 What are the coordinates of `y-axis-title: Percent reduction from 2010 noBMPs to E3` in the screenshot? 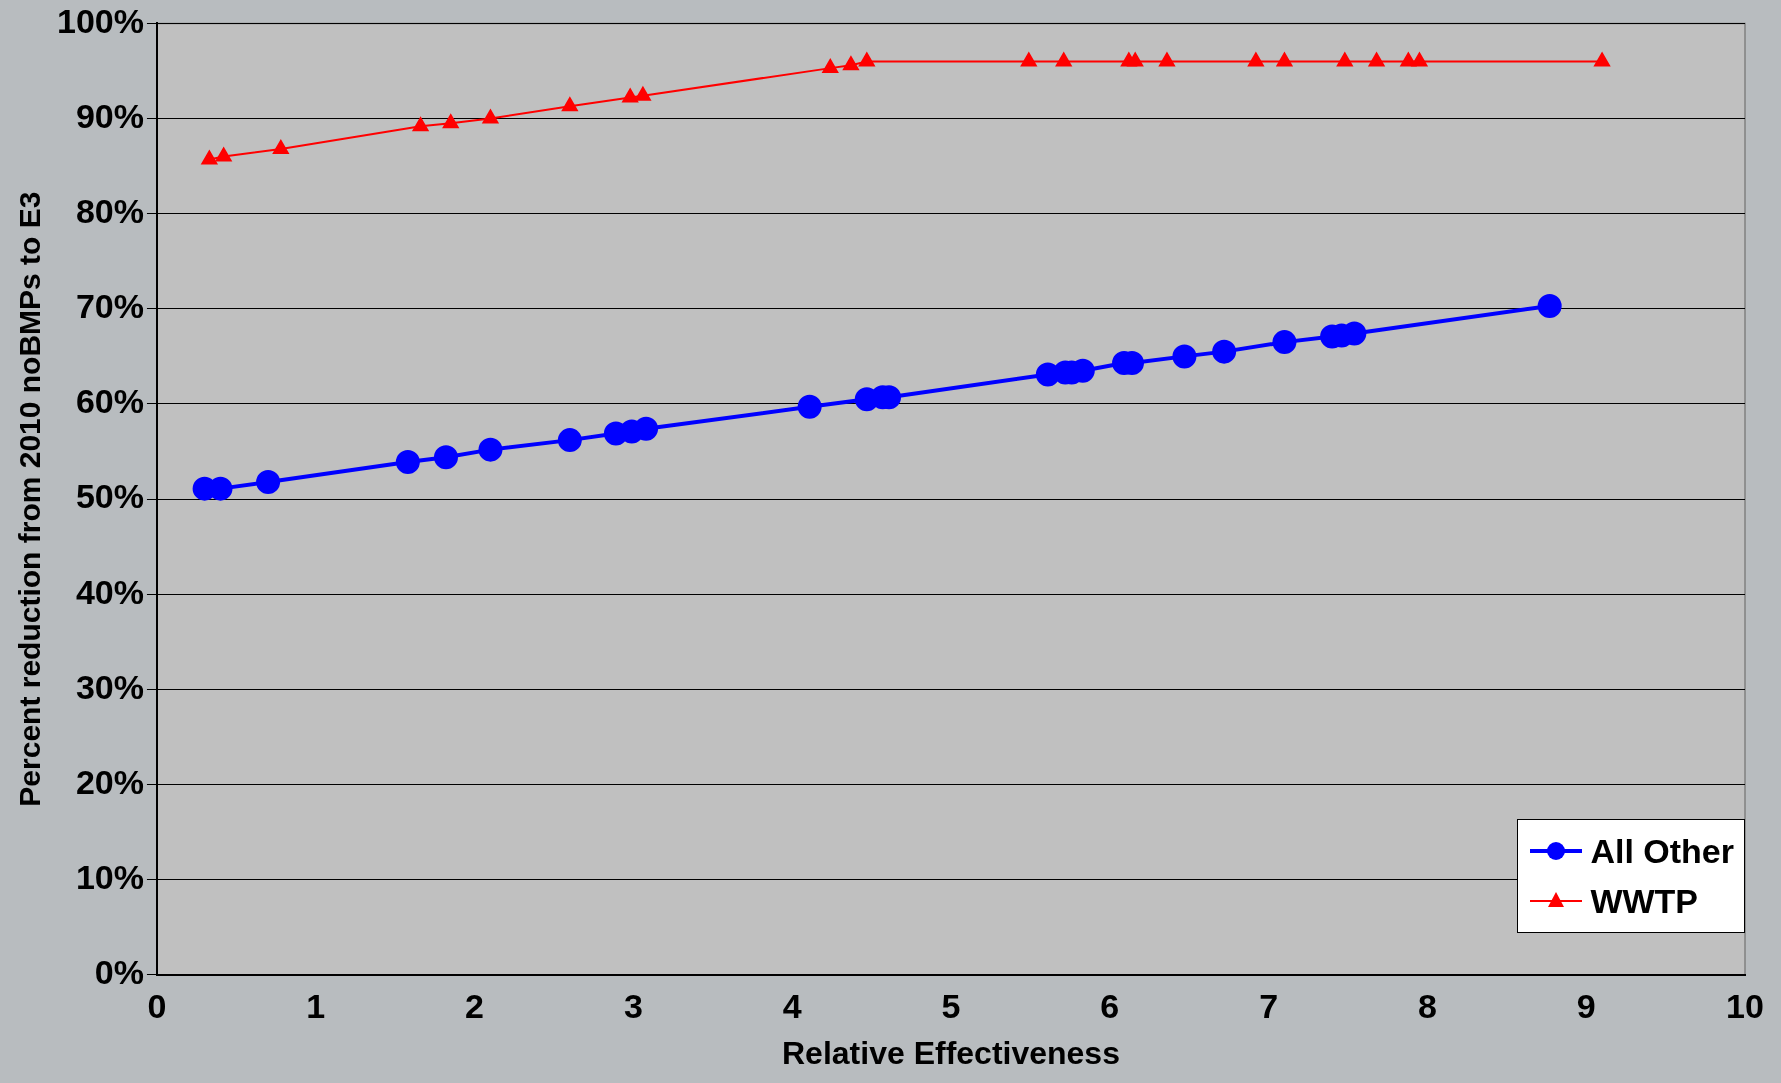 It's located at (30, 499).